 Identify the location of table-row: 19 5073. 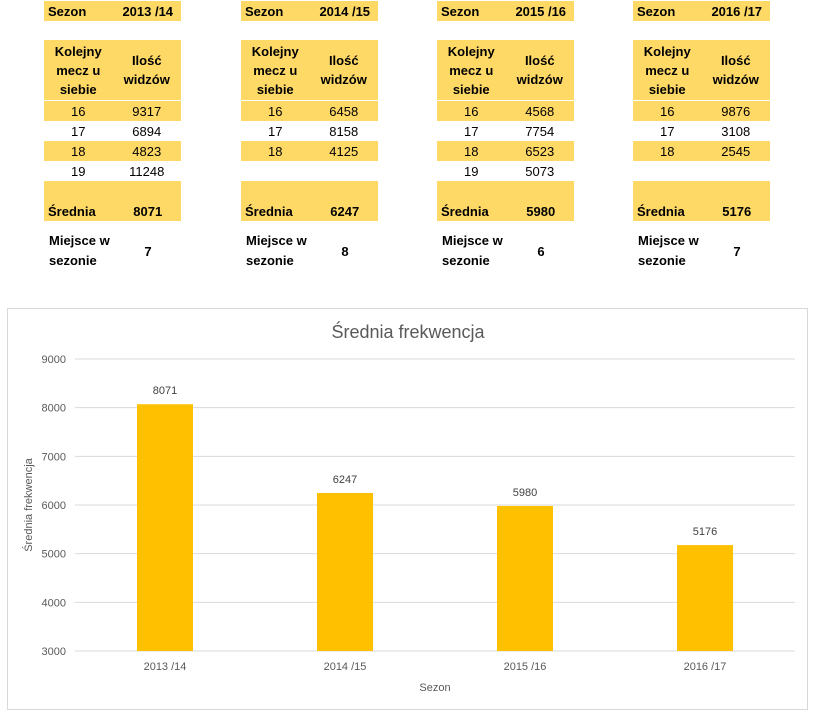
(505, 171).